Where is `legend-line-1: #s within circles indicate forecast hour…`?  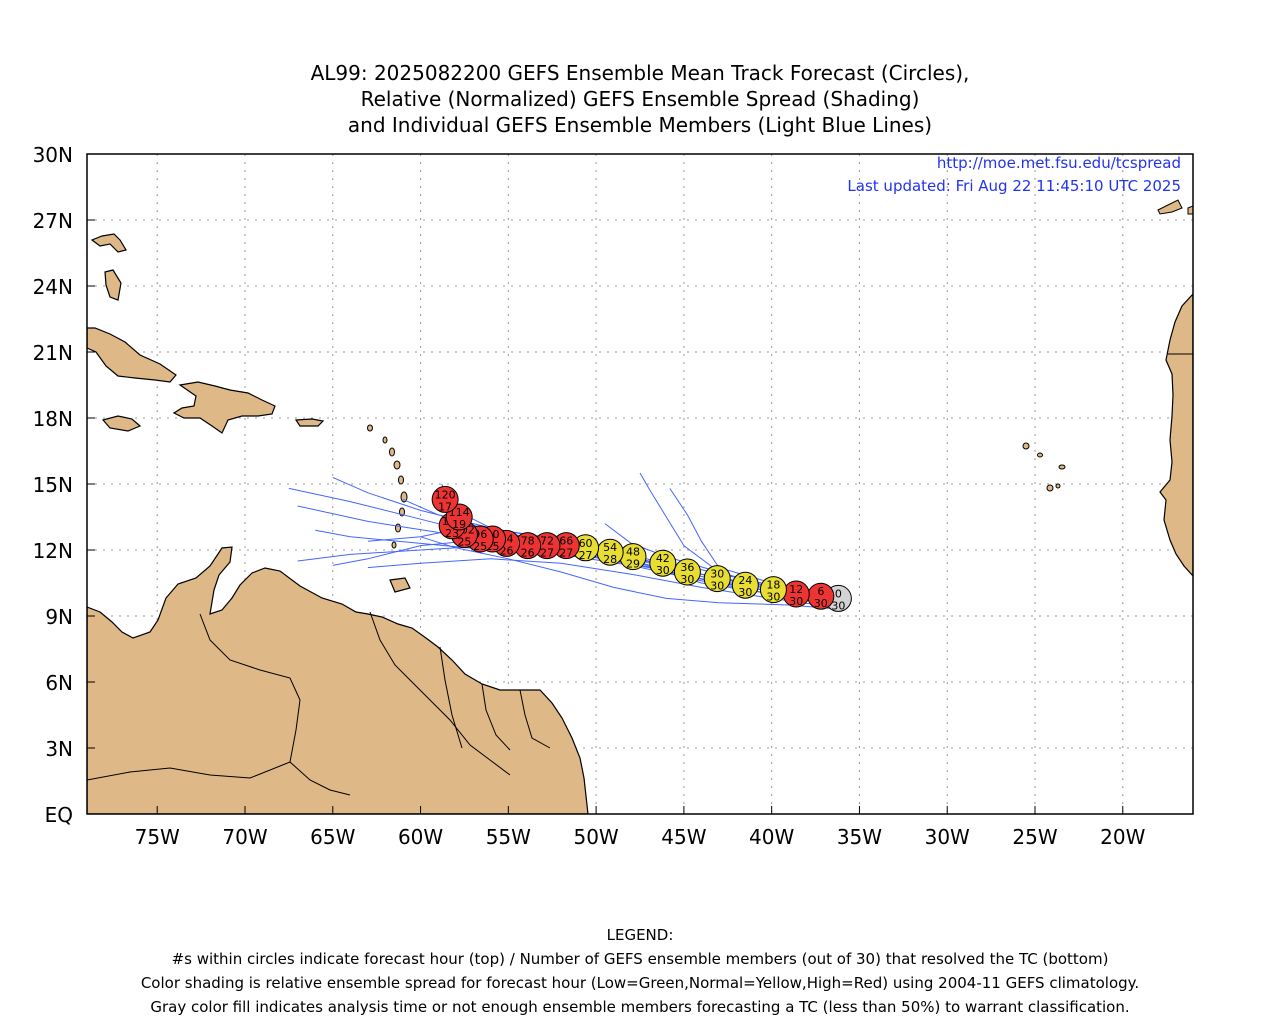 legend-line-1: #s within circles indicate forecast hour… is located at coordinates (640, 959).